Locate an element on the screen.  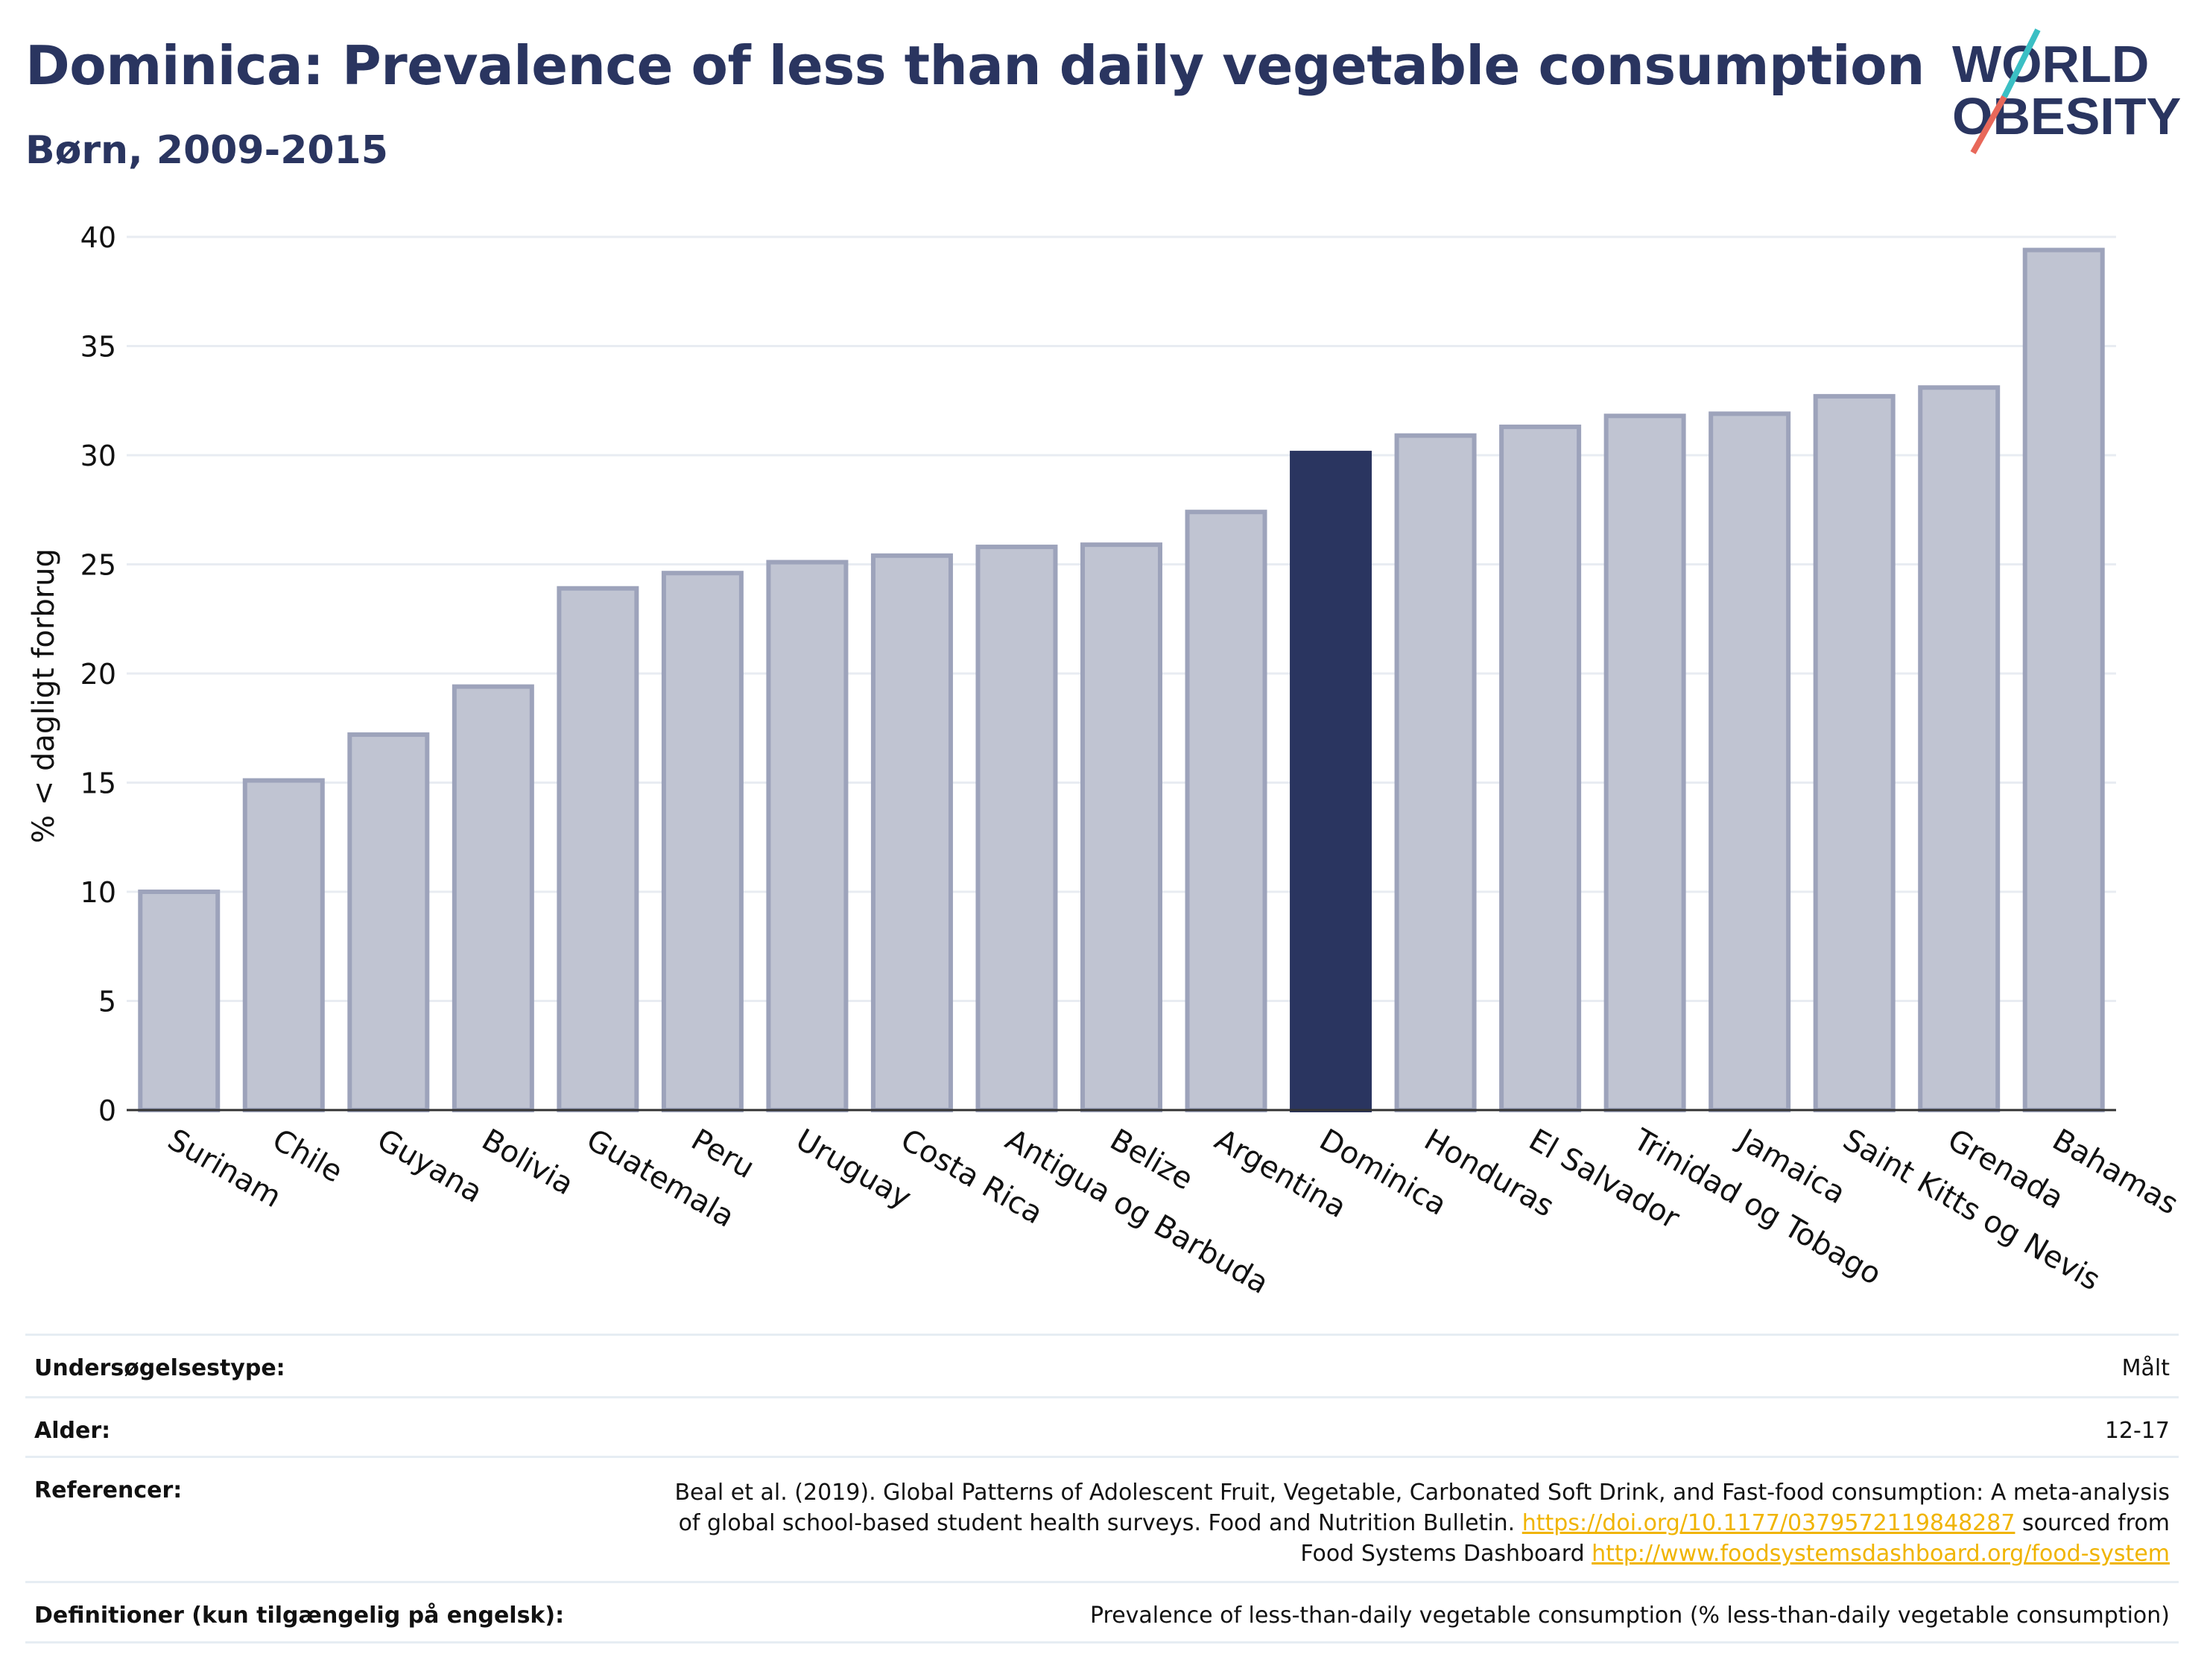
bar-guatemala is located at coordinates (598, 849).